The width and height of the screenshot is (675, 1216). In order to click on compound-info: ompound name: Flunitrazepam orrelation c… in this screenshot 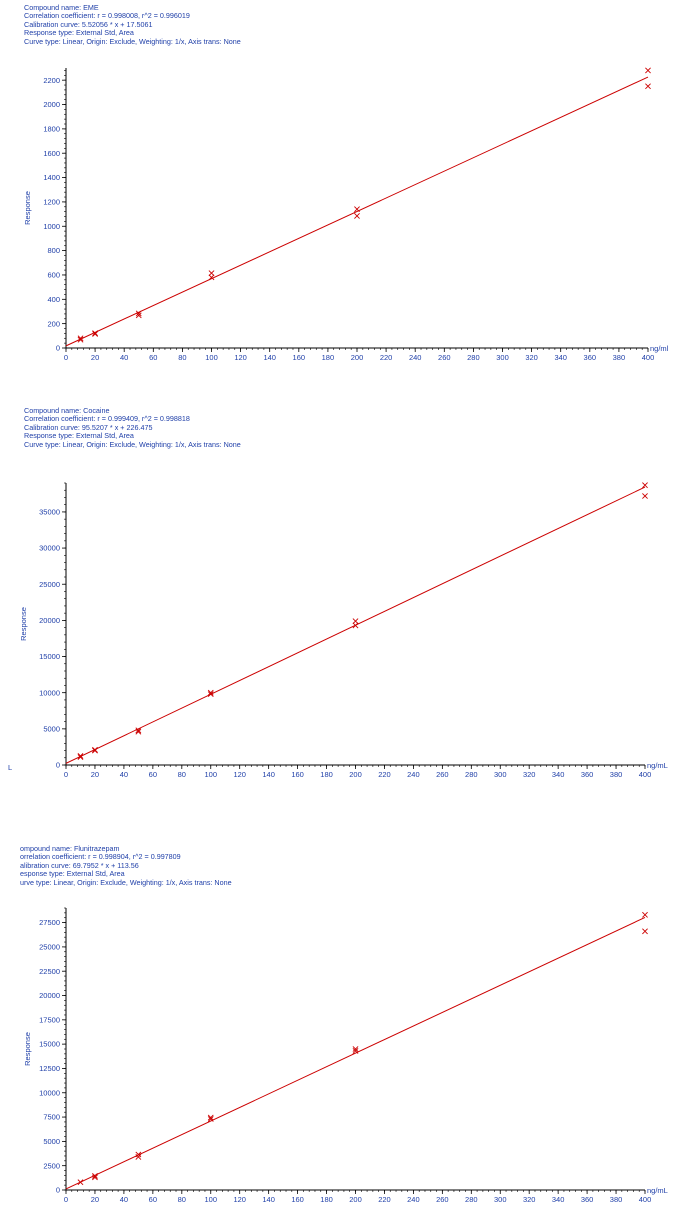, I will do `click(126, 865)`.